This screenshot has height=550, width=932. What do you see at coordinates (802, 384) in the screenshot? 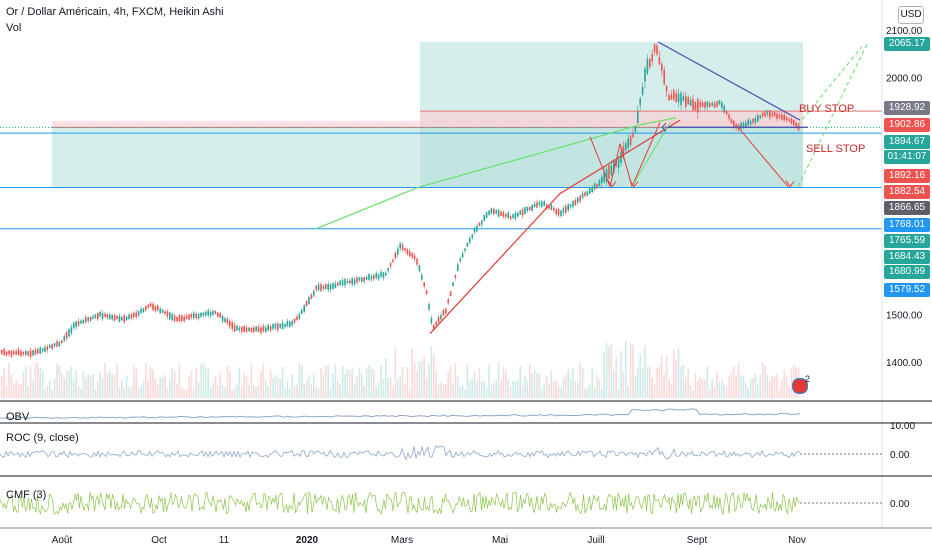
I see `alert-badge: 2` at bounding box center [802, 384].